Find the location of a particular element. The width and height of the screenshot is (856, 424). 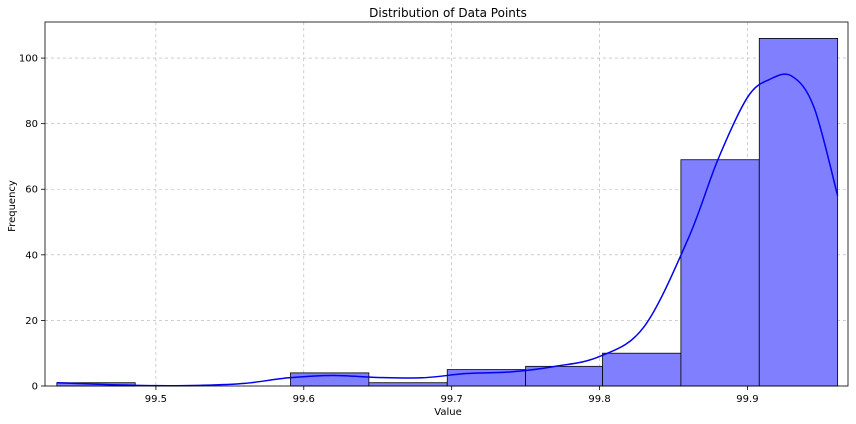

x-axis-ticks: 99.5 99.6 99.7 99.8 99.9 is located at coordinates (452, 395).